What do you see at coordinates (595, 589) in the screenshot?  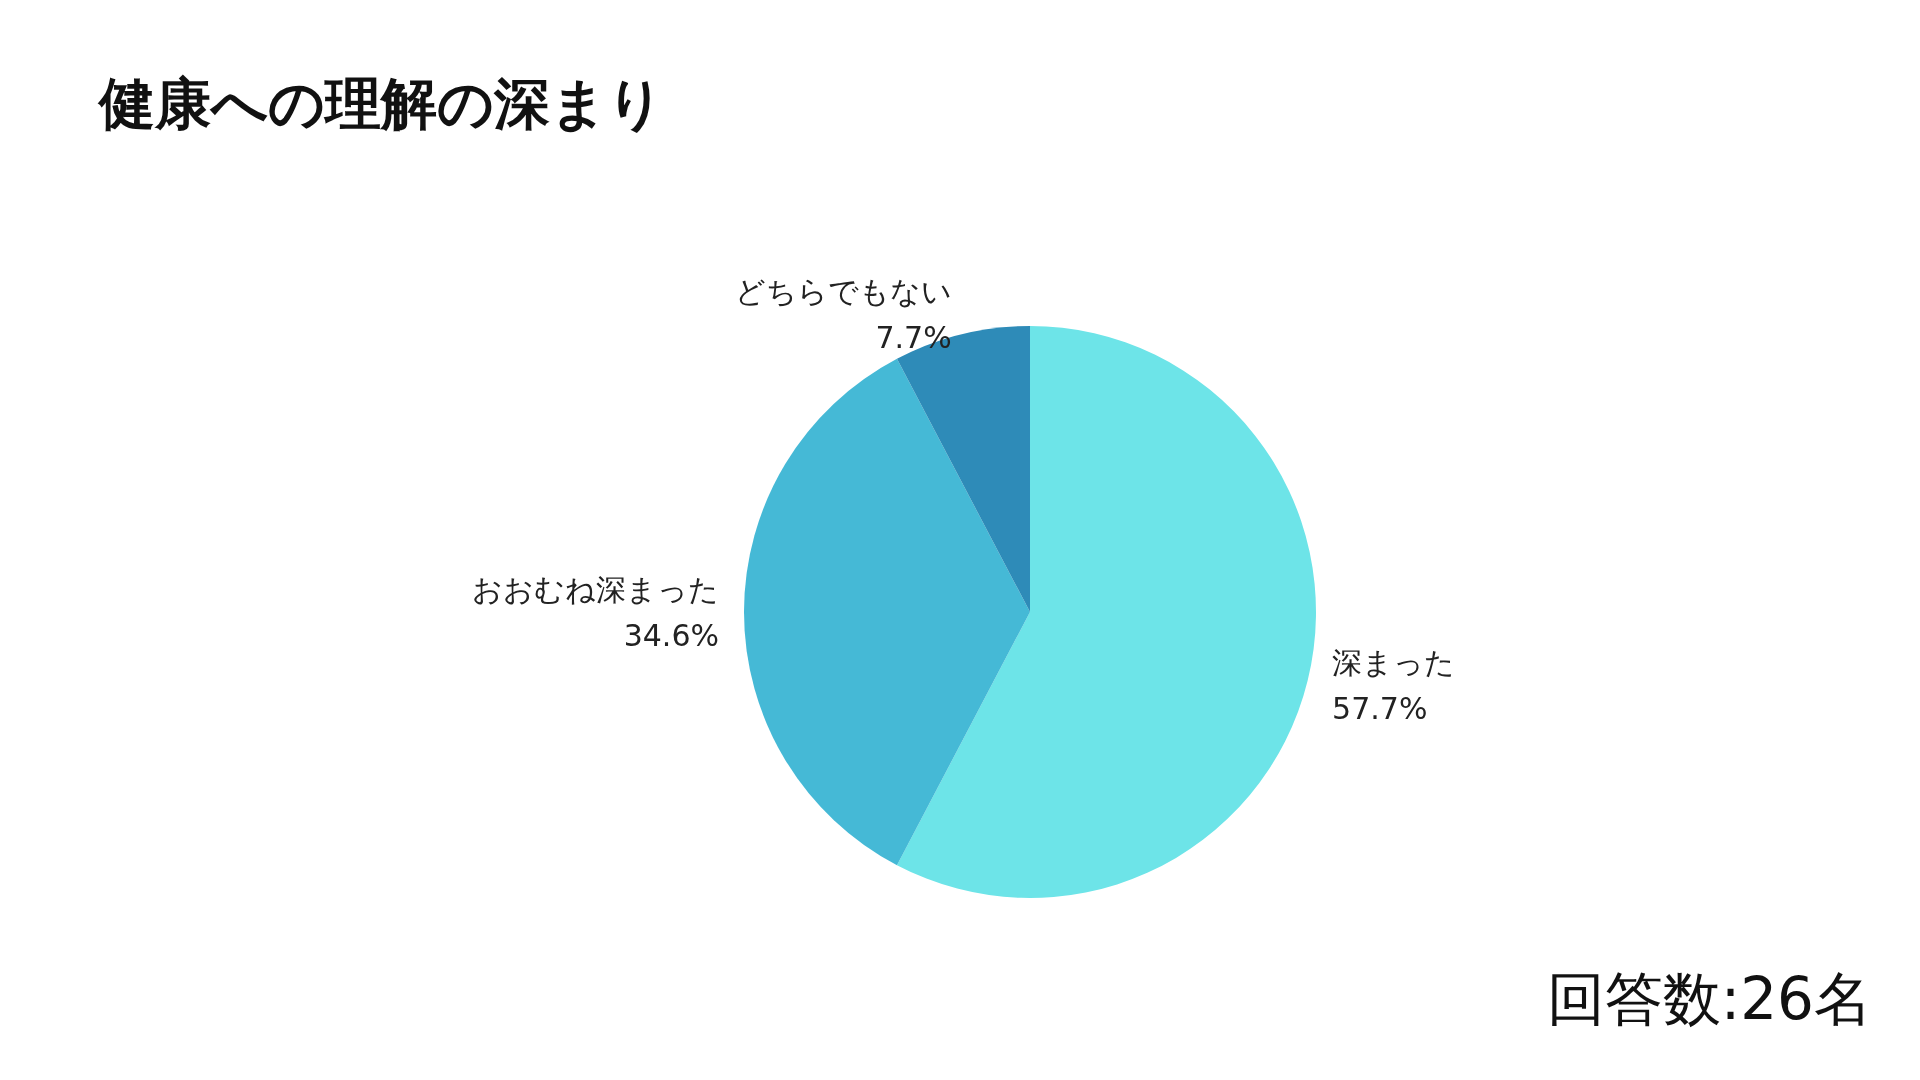 I see `slice-label: おおむね深まった` at bounding box center [595, 589].